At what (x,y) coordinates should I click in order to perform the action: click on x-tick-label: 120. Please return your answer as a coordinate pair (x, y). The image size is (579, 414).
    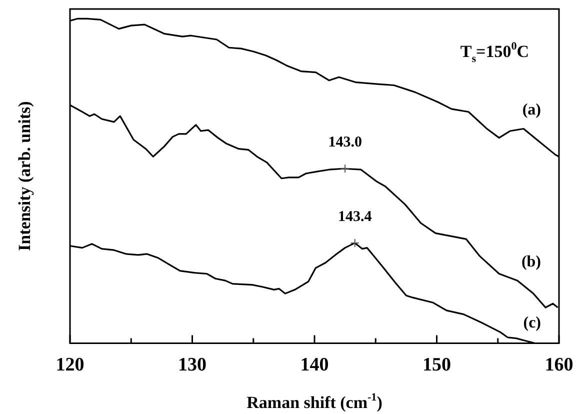
    Looking at the image, I should click on (70, 365).